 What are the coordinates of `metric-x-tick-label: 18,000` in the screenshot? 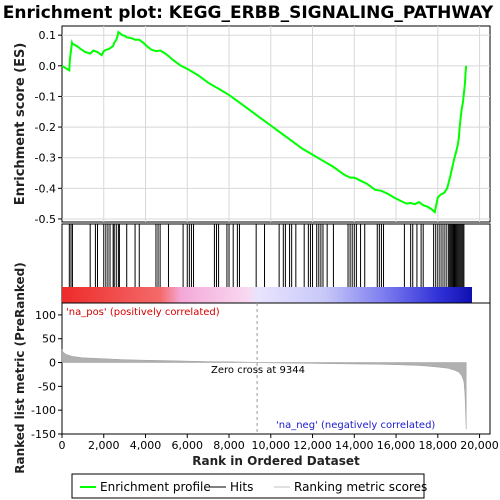 It's located at (438, 445).